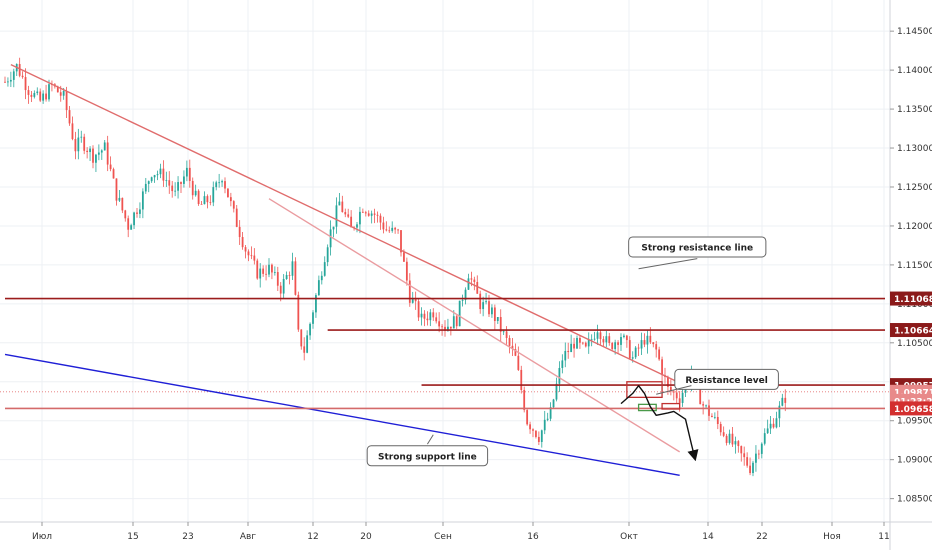 Image resolution: width=932 pixels, height=550 pixels. I want to click on price-tag-label-1: 1.10664, so click(913, 332).